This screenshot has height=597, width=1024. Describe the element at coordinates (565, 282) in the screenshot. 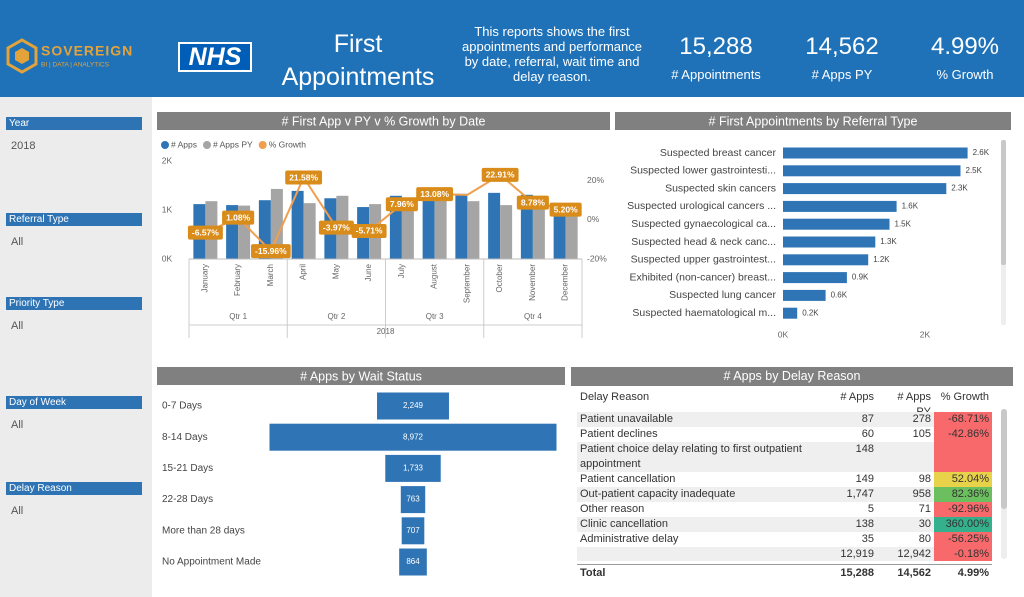

I see `x-tick-label: December` at that location.